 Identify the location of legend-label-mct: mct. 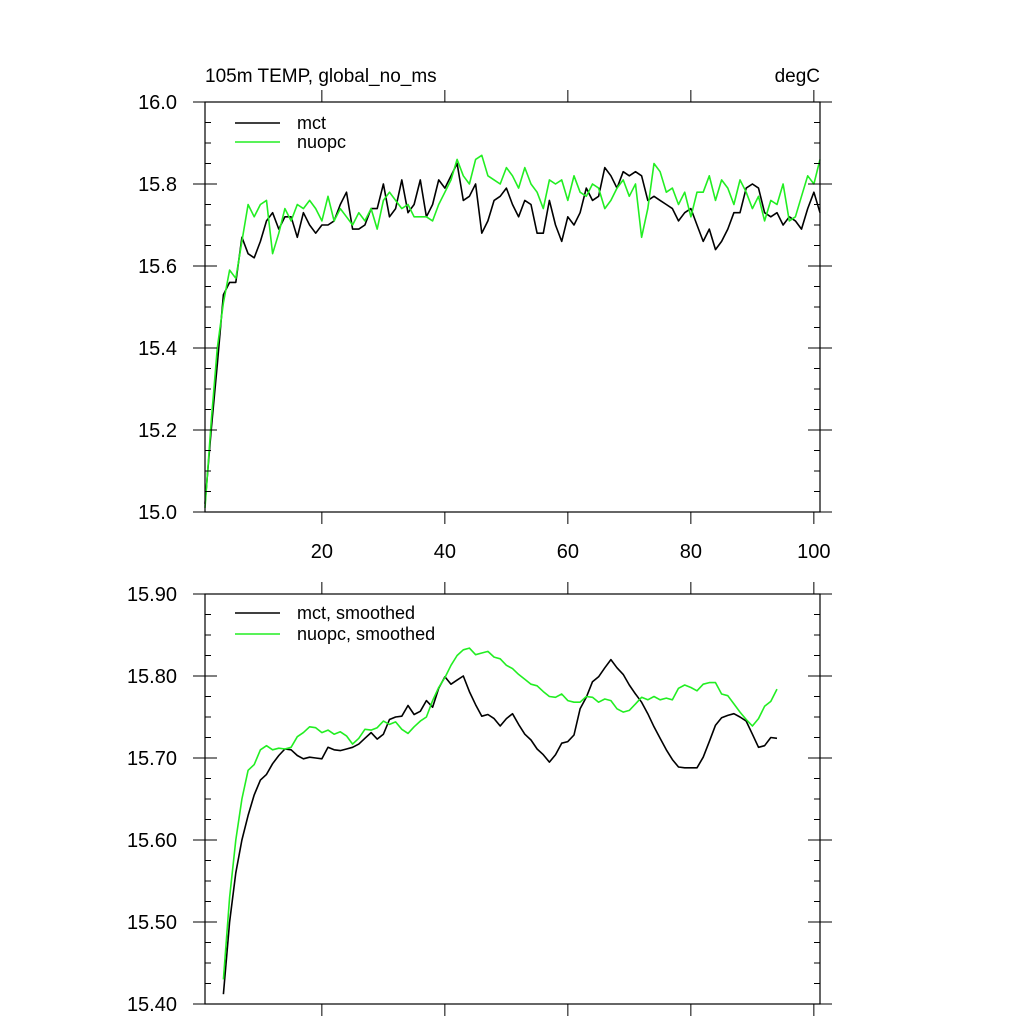
(311, 123).